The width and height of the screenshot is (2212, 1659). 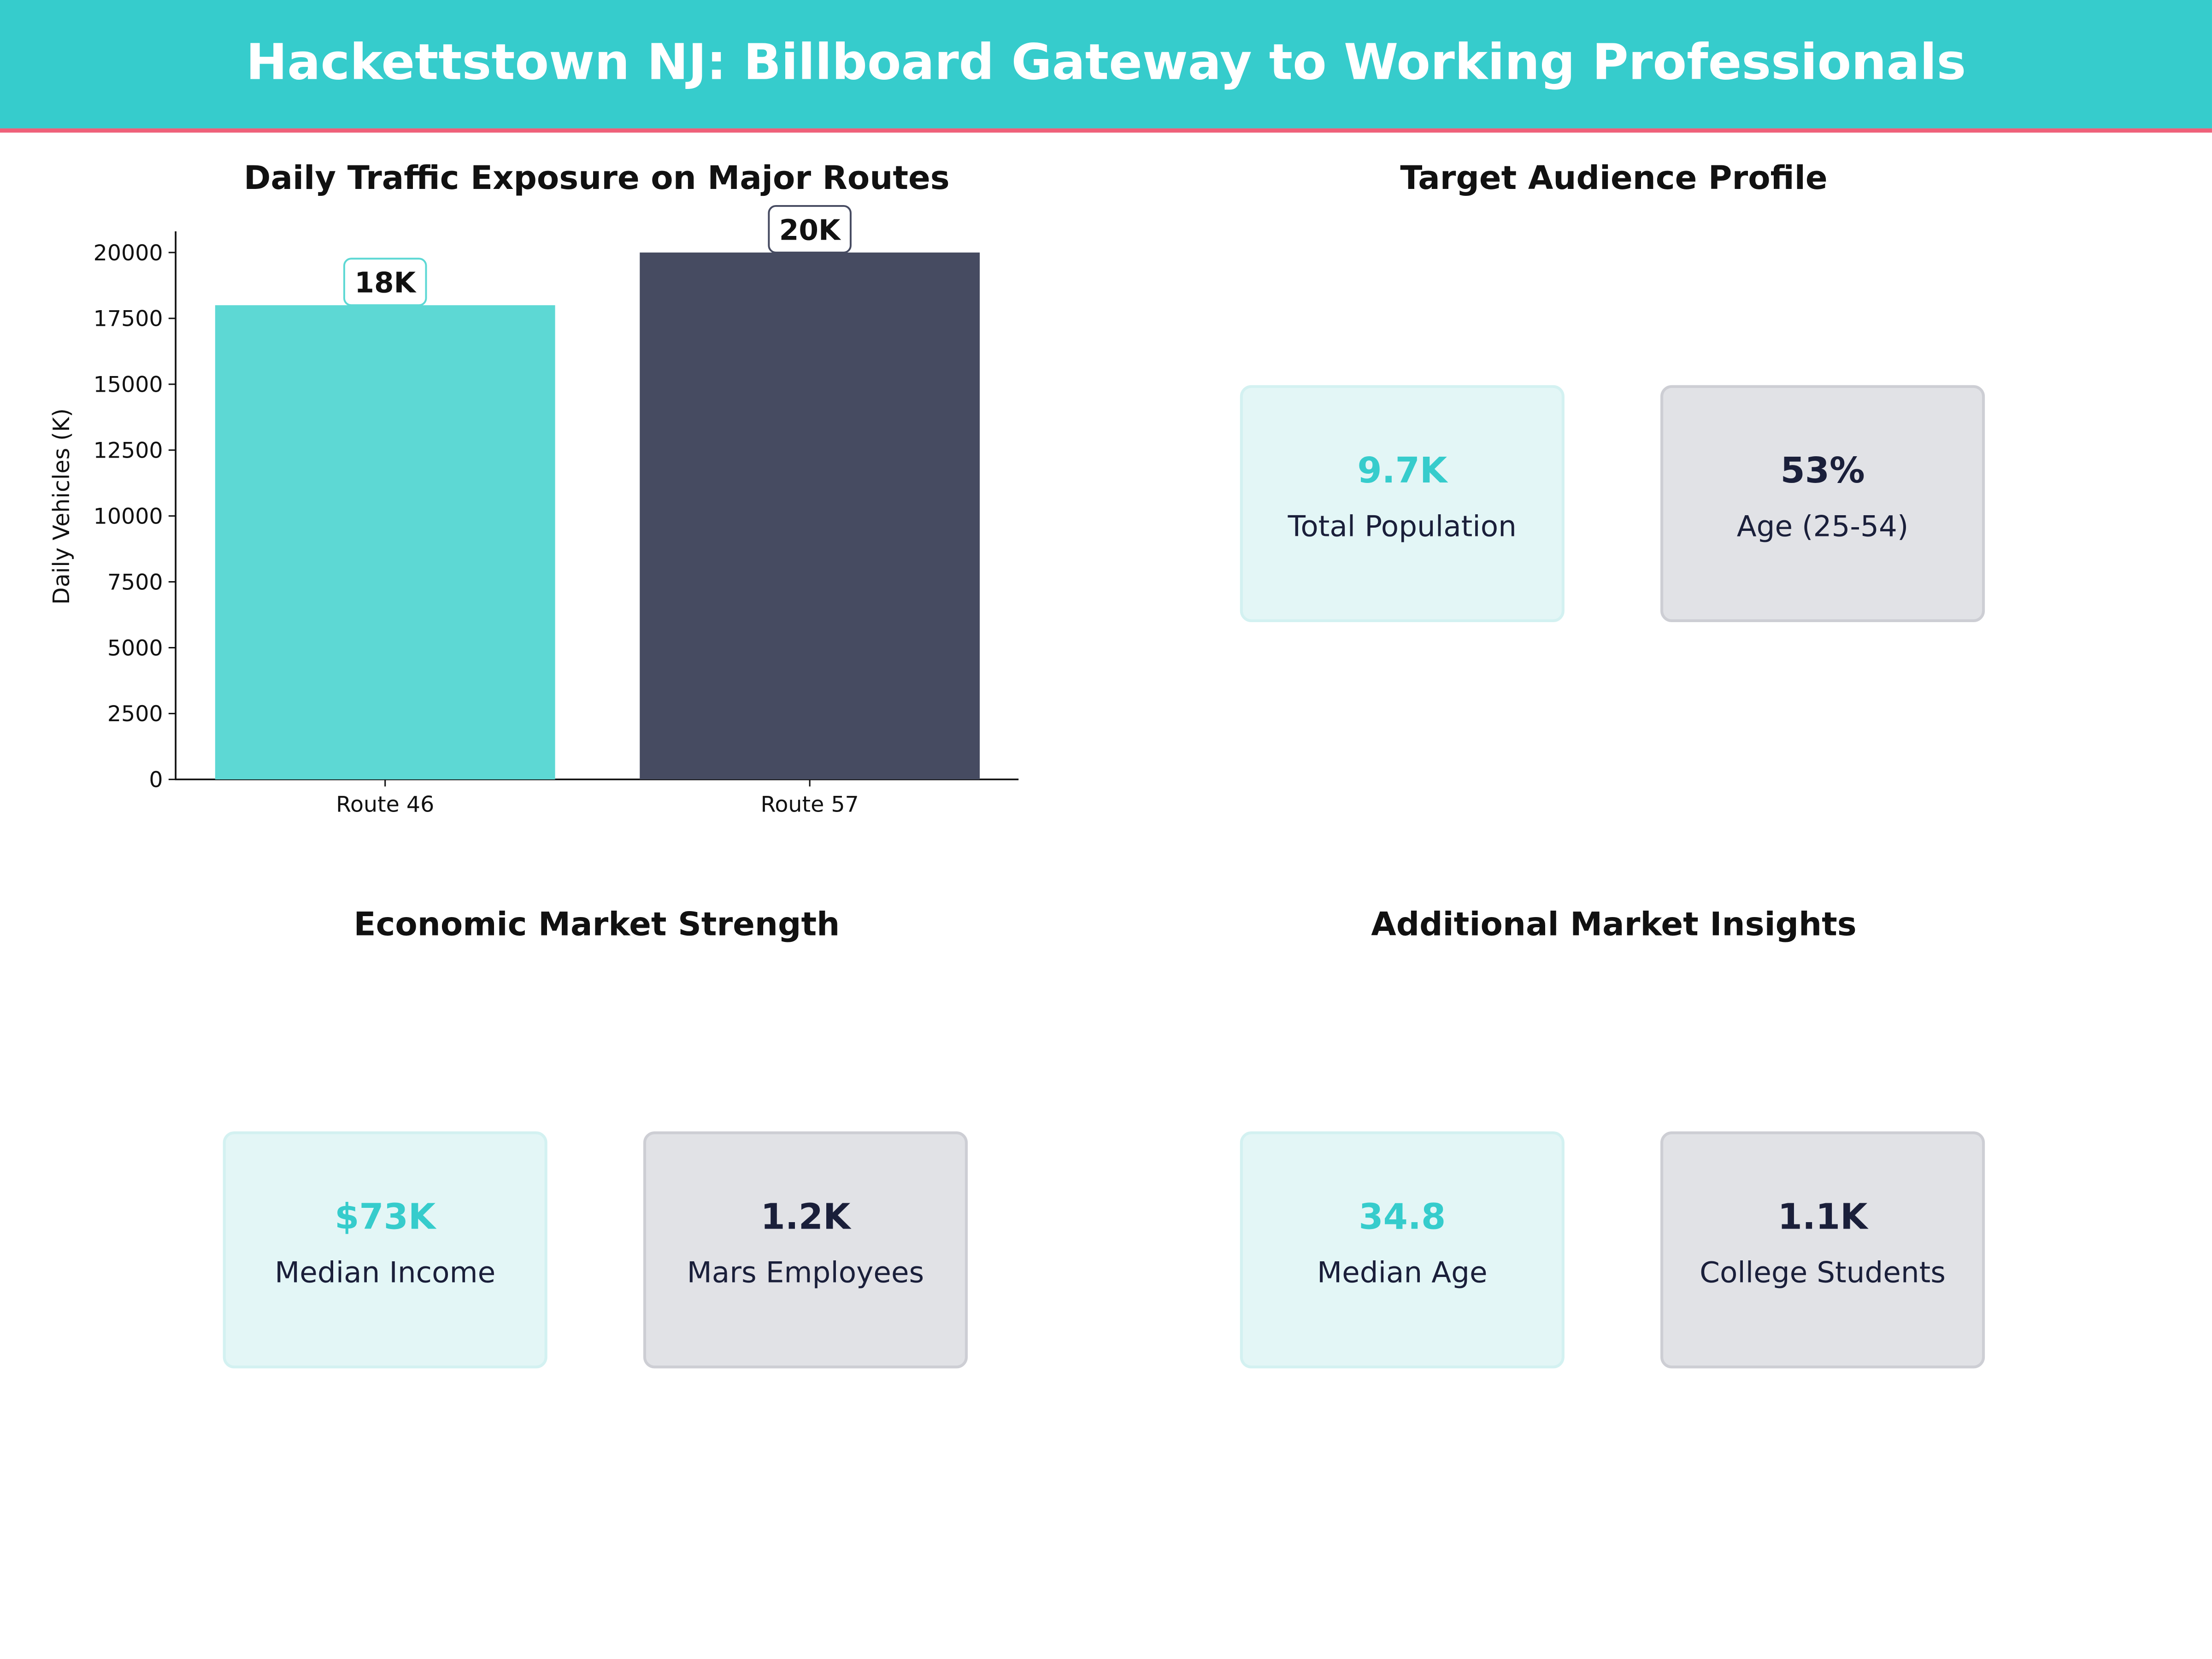 What do you see at coordinates (1822, 1250) in the screenshot?
I see `card-college-students: 1.1K College Students` at bounding box center [1822, 1250].